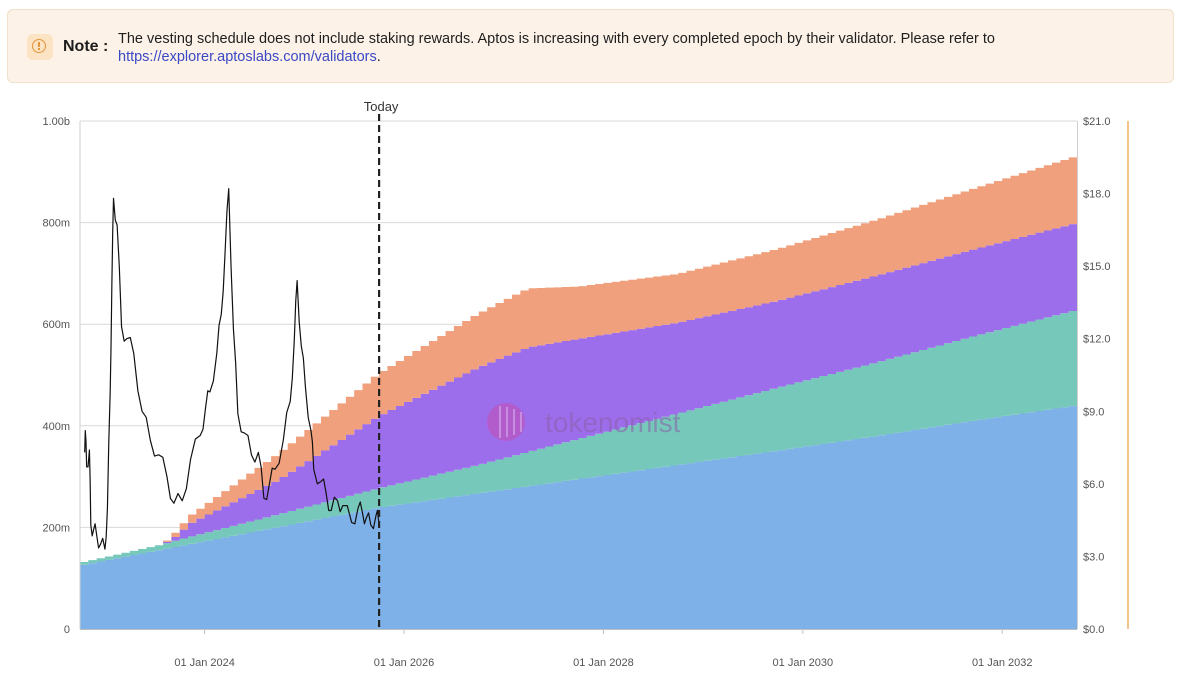  Describe the element at coordinates (1097, 267) in the screenshot. I see `y2-tick-label: $15.0` at that location.